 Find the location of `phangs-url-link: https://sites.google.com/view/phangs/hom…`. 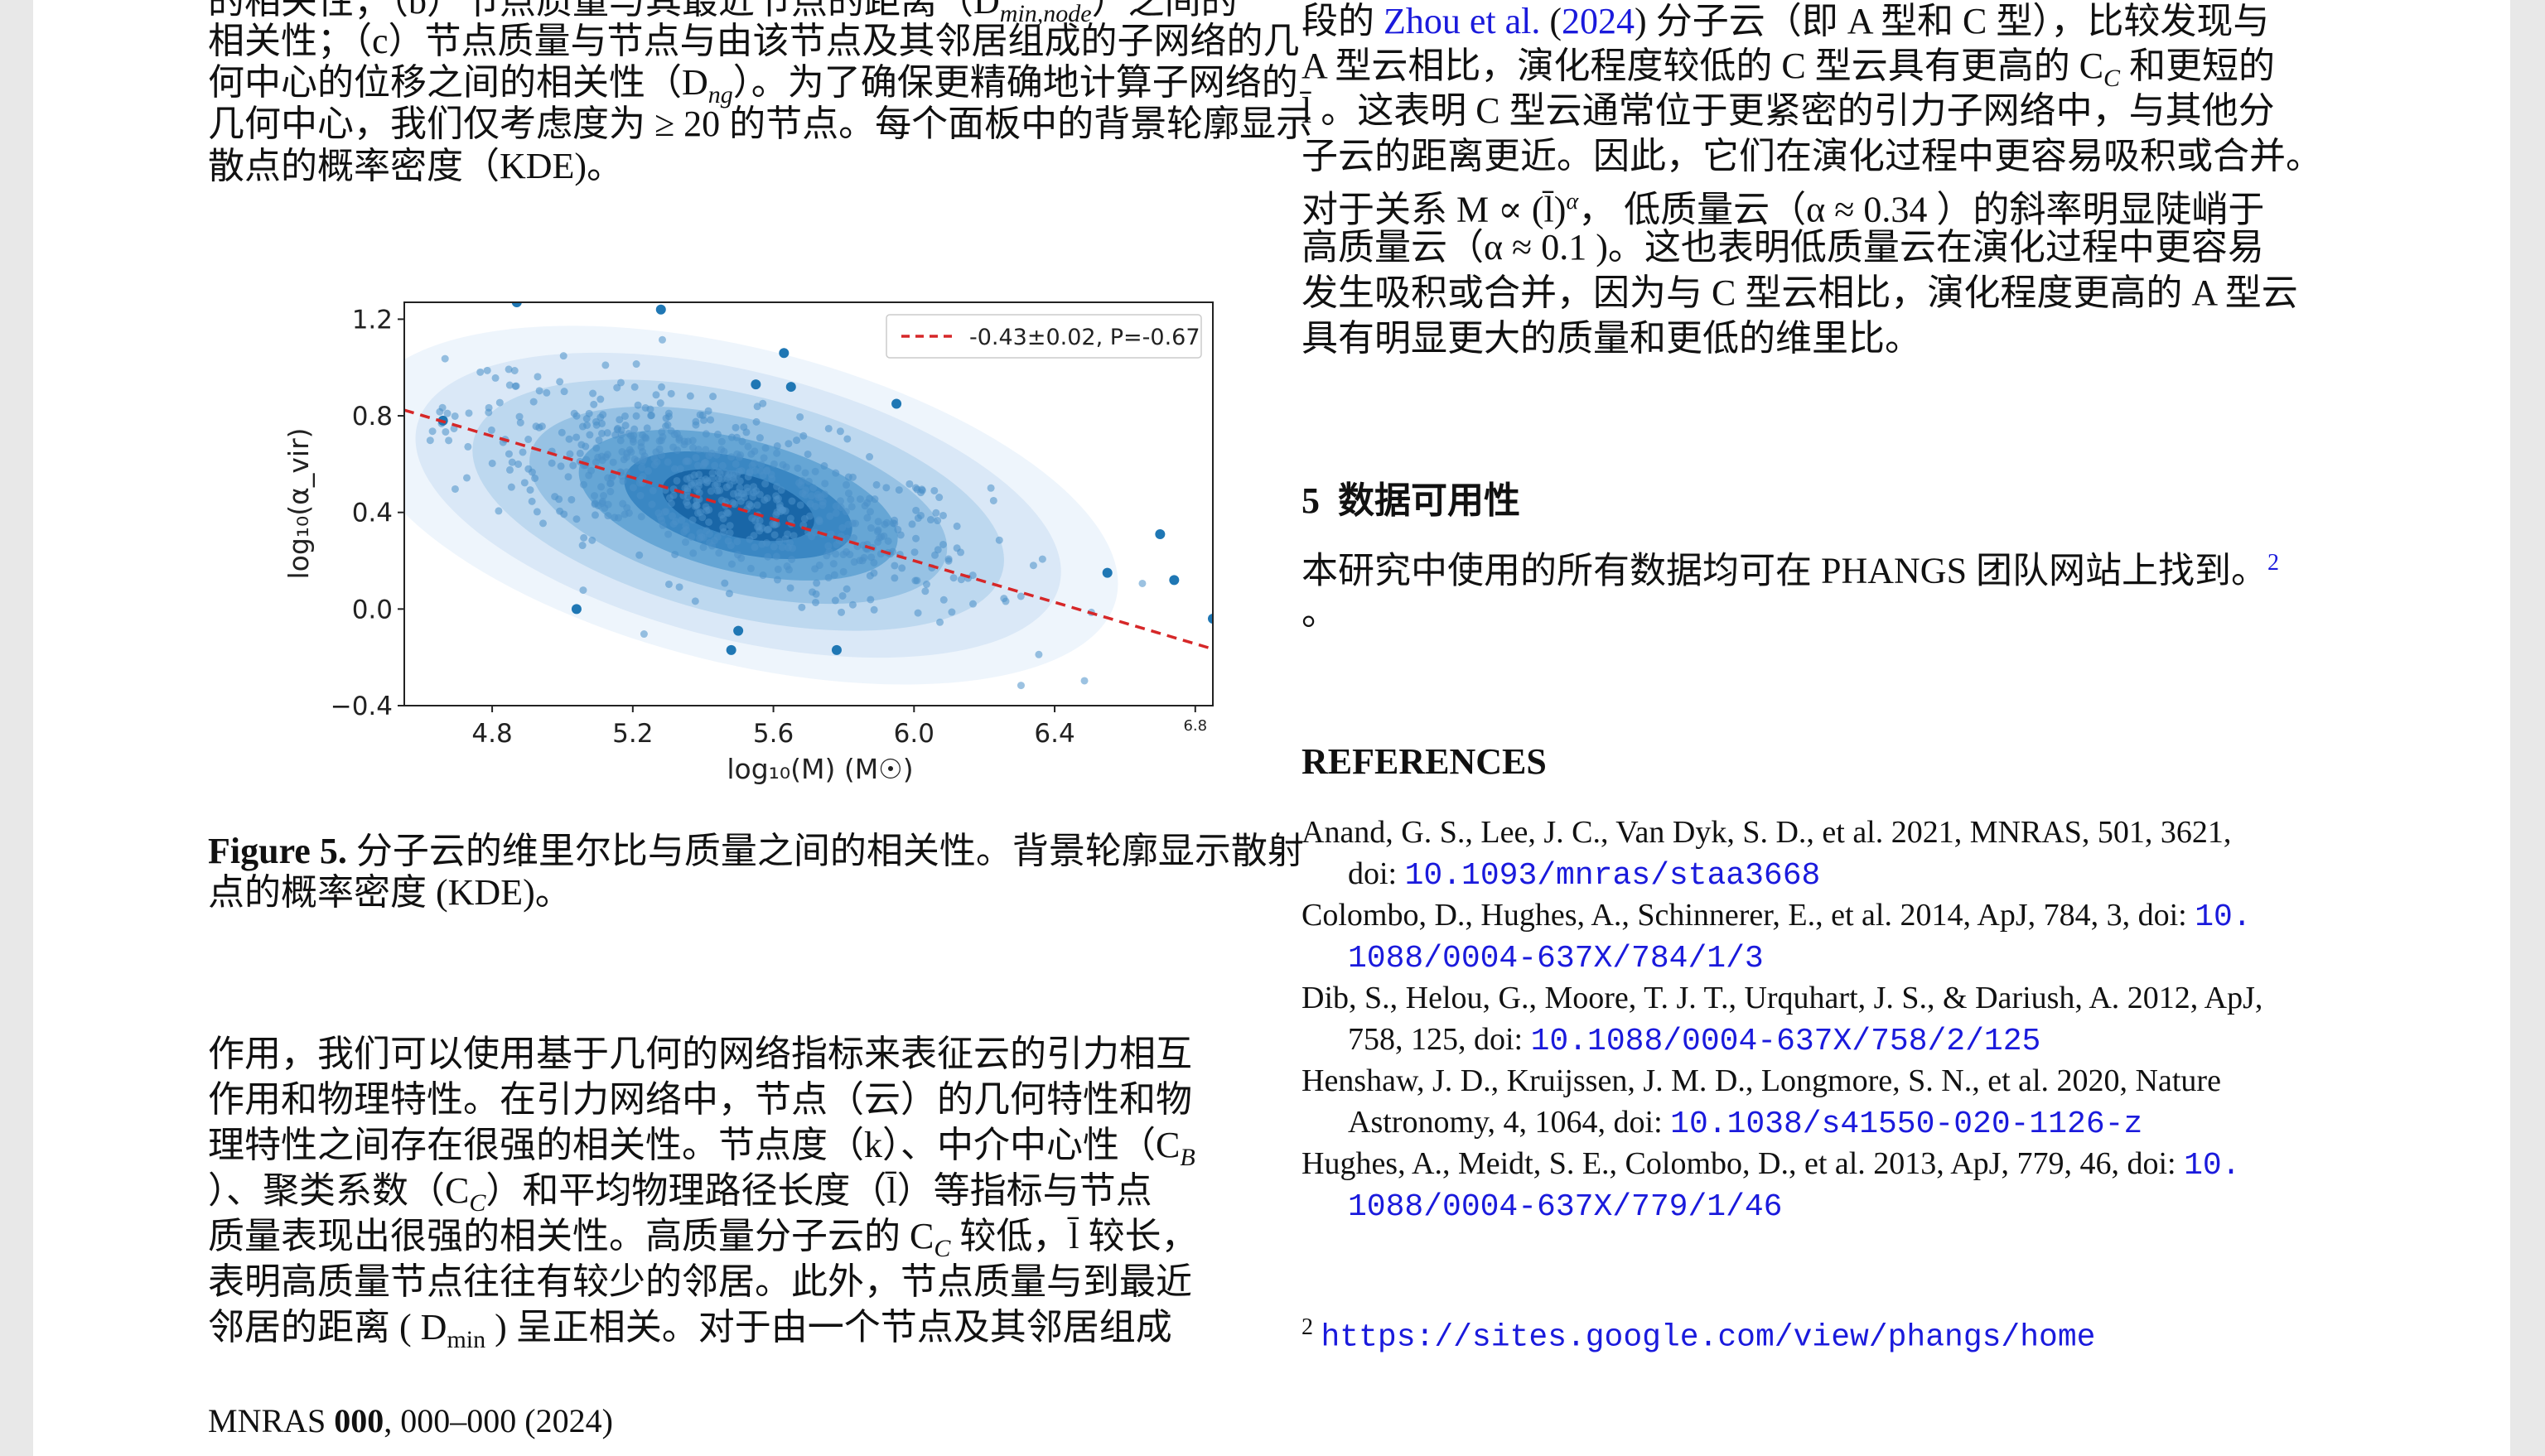

phangs-url-link: https://sites.google.com/view/phangs/hom… is located at coordinates (1708, 1337).